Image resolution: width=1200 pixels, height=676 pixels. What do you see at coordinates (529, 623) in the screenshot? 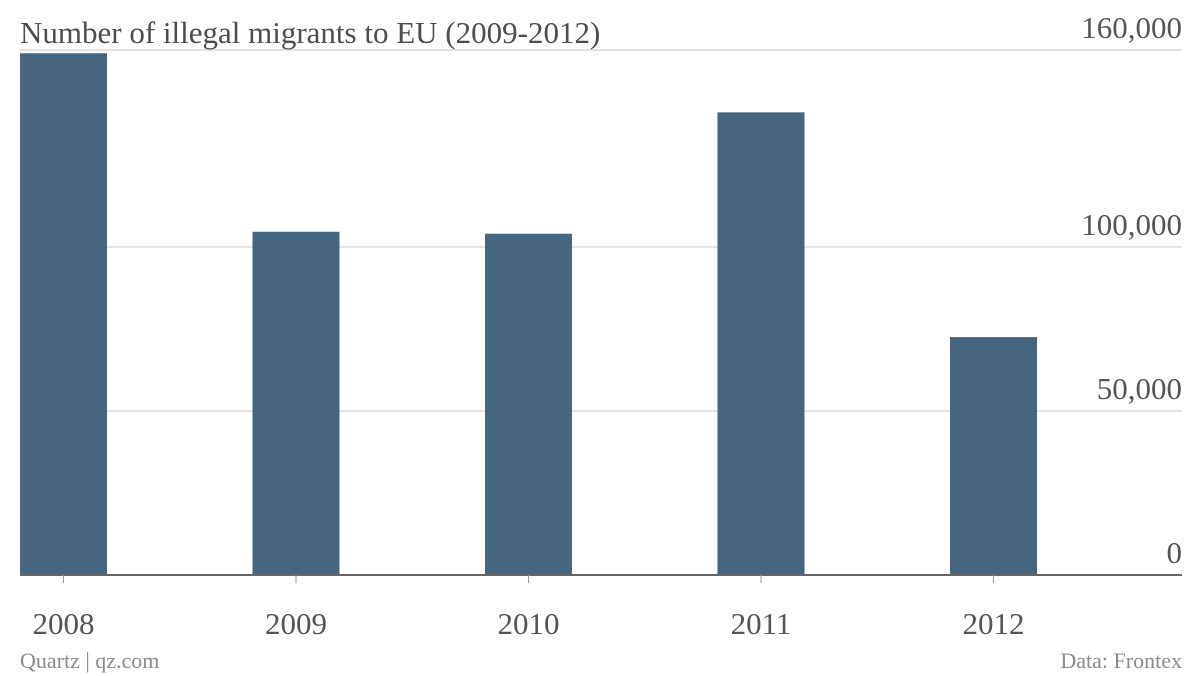
I see `x-tick-label: 2010` at bounding box center [529, 623].